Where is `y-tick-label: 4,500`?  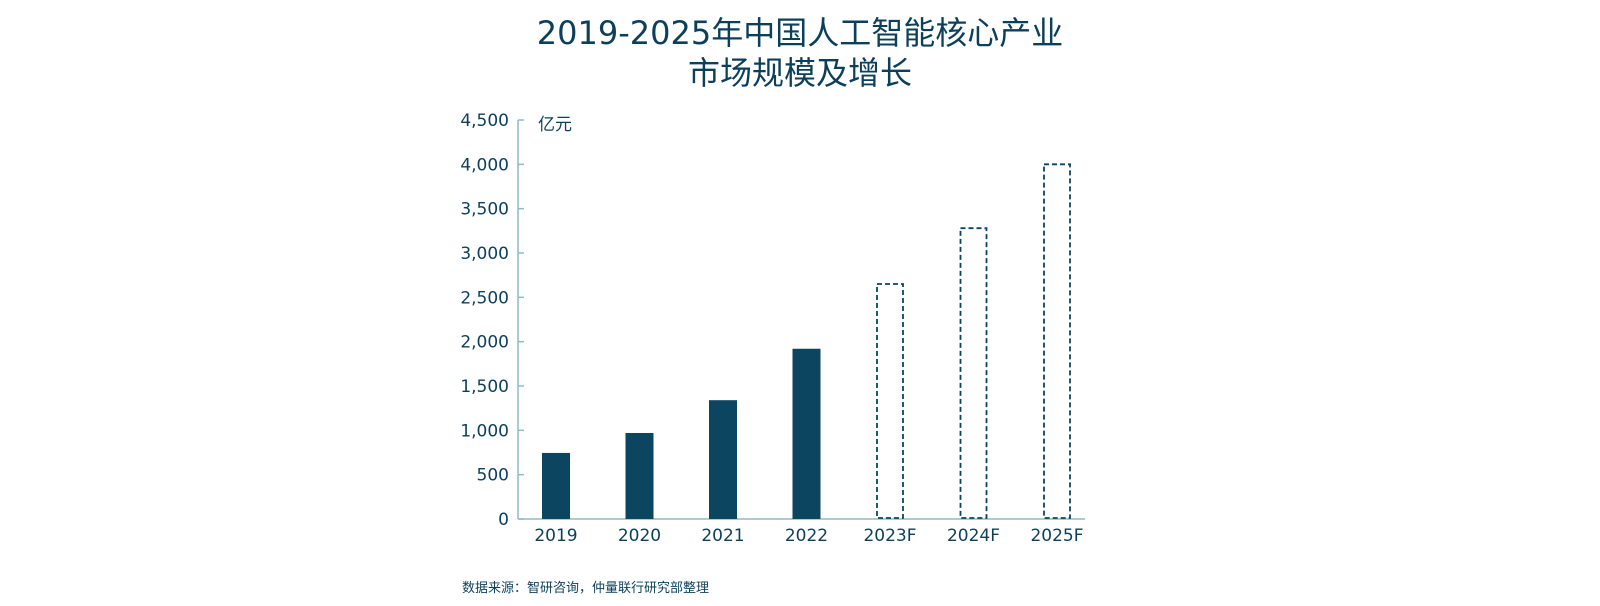 y-tick-label: 4,500 is located at coordinates (484, 121).